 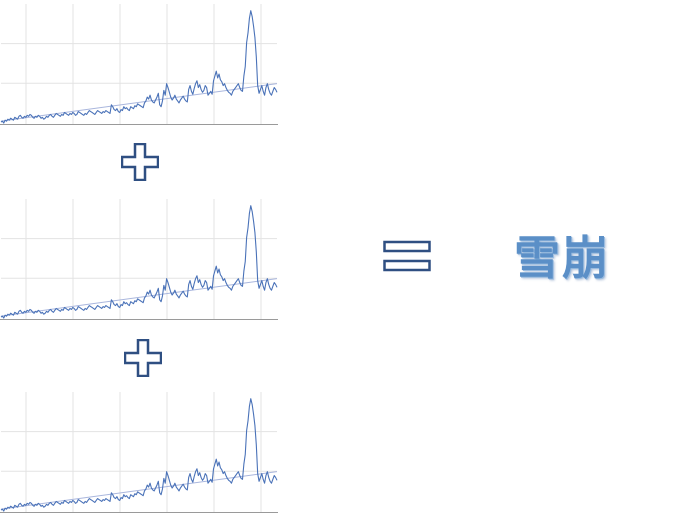 What do you see at coordinates (407, 256) in the screenshot?
I see `equals-icon` at bounding box center [407, 256].